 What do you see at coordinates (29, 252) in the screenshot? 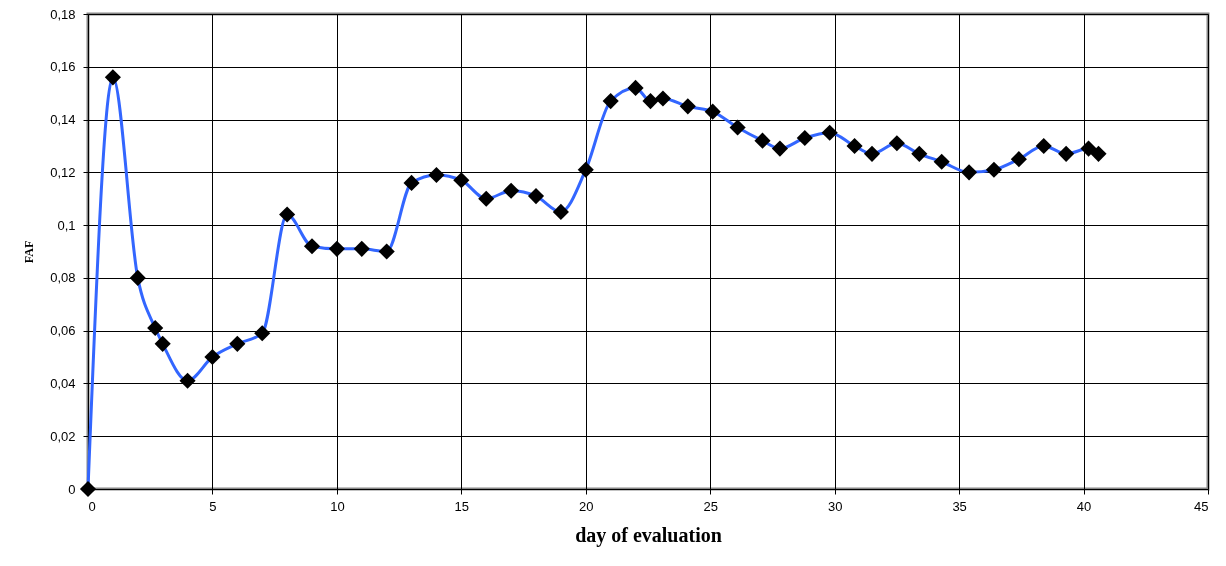
I see `y-axis-title: FAF` at bounding box center [29, 252].